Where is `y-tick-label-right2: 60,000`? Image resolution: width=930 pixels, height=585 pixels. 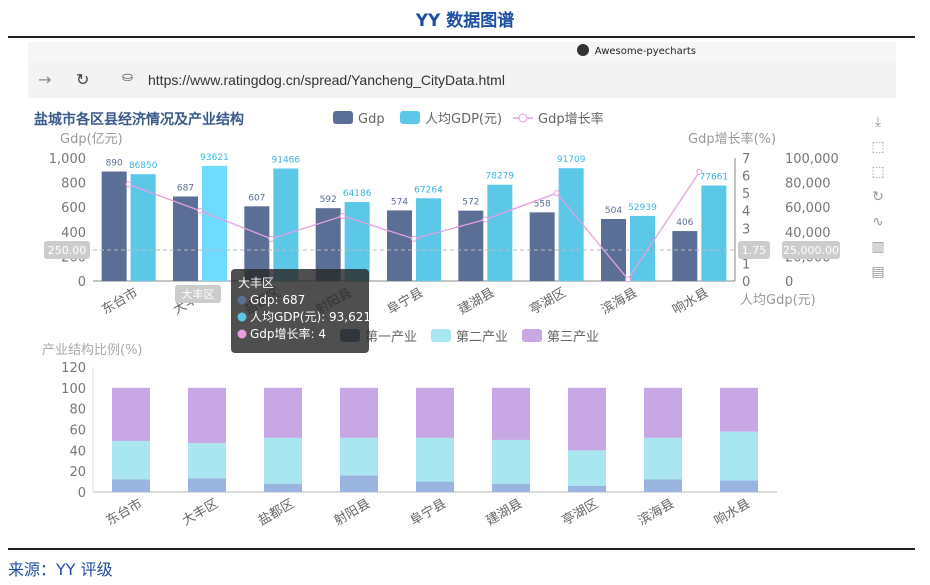
y-tick-label-right2: 60,000 is located at coordinates (808, 208).